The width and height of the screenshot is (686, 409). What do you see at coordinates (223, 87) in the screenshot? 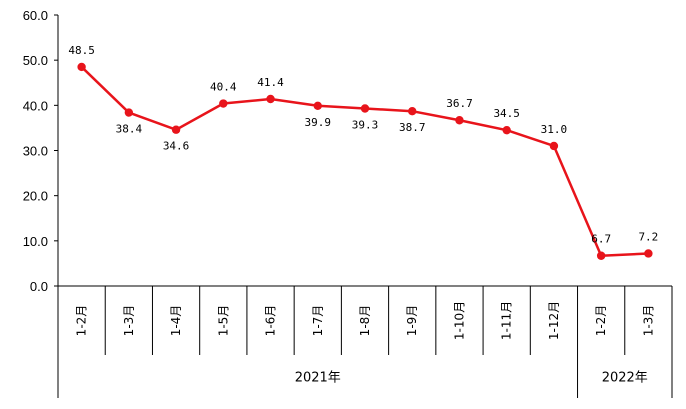
I see `data-label: 40.4` at bounding box center [223, 87].